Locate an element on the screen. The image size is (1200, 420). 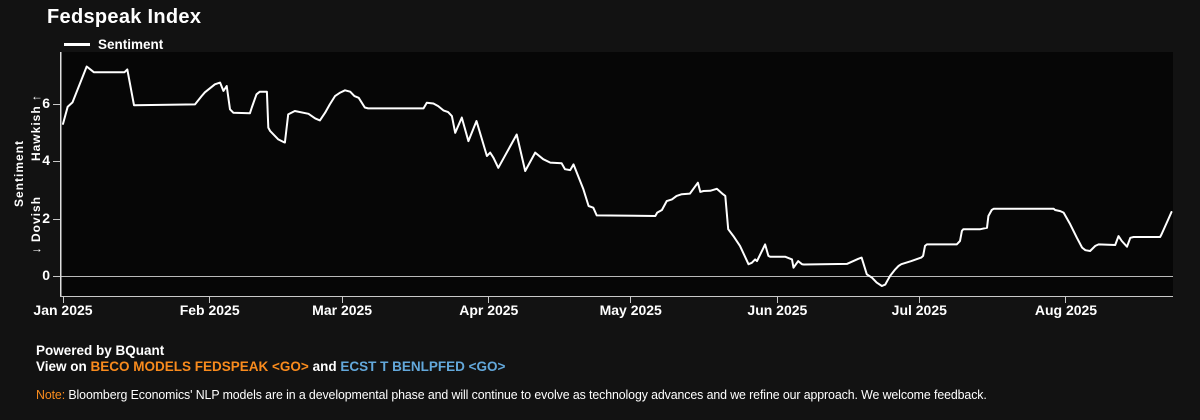
y-axis-title: Sentiment is located at coordinates (19, 174).